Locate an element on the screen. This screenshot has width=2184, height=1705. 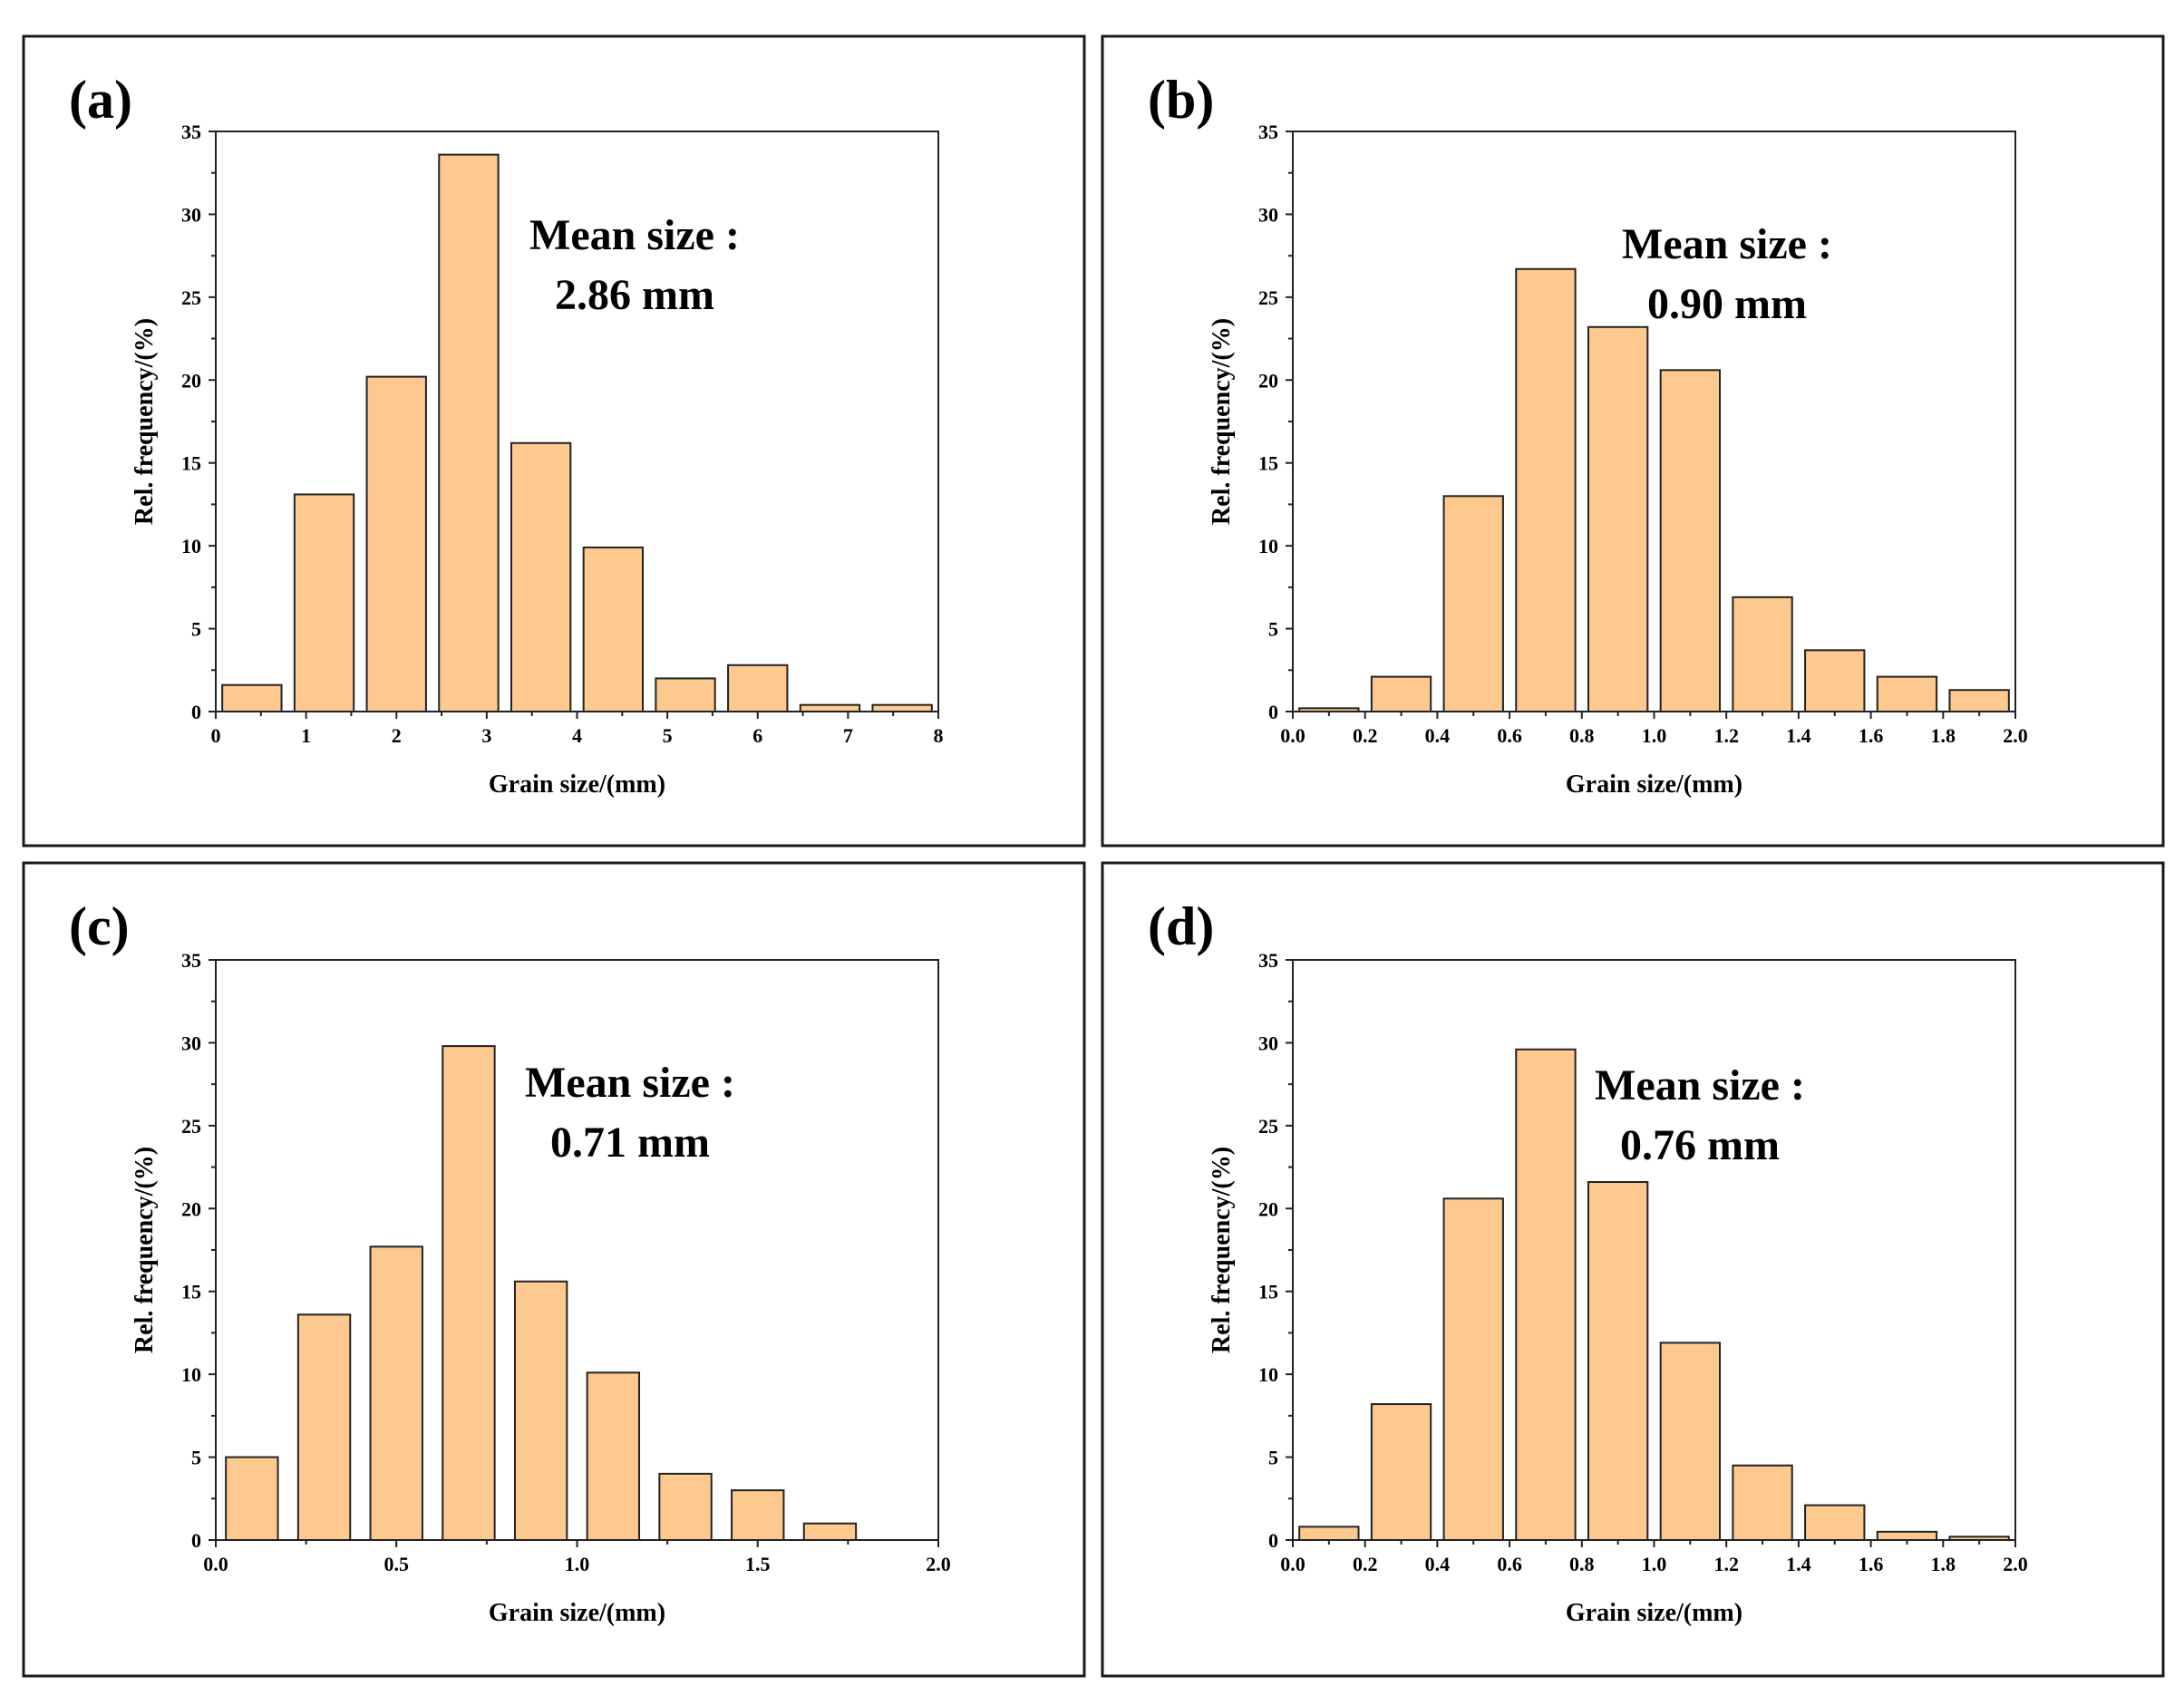
panel-label: (b) is located at coordinates (1181, 100).